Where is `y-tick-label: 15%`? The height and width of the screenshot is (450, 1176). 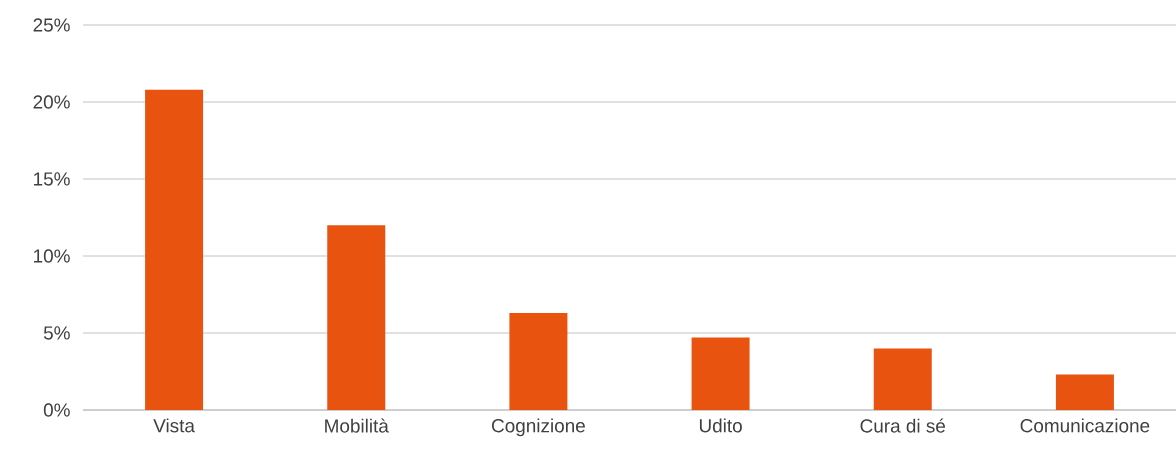
y-tick-label: 15% is located at coordinates (52, 179).